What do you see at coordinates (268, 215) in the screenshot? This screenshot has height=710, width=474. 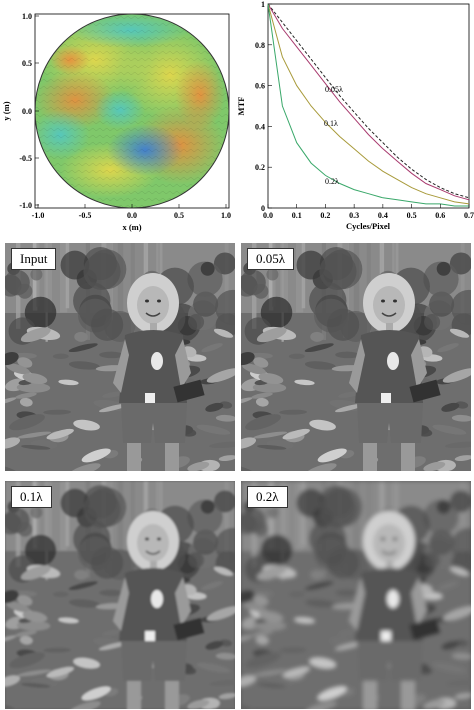 I see `mtf-xtick-label: 0.0` at bounding box center [268, 215].